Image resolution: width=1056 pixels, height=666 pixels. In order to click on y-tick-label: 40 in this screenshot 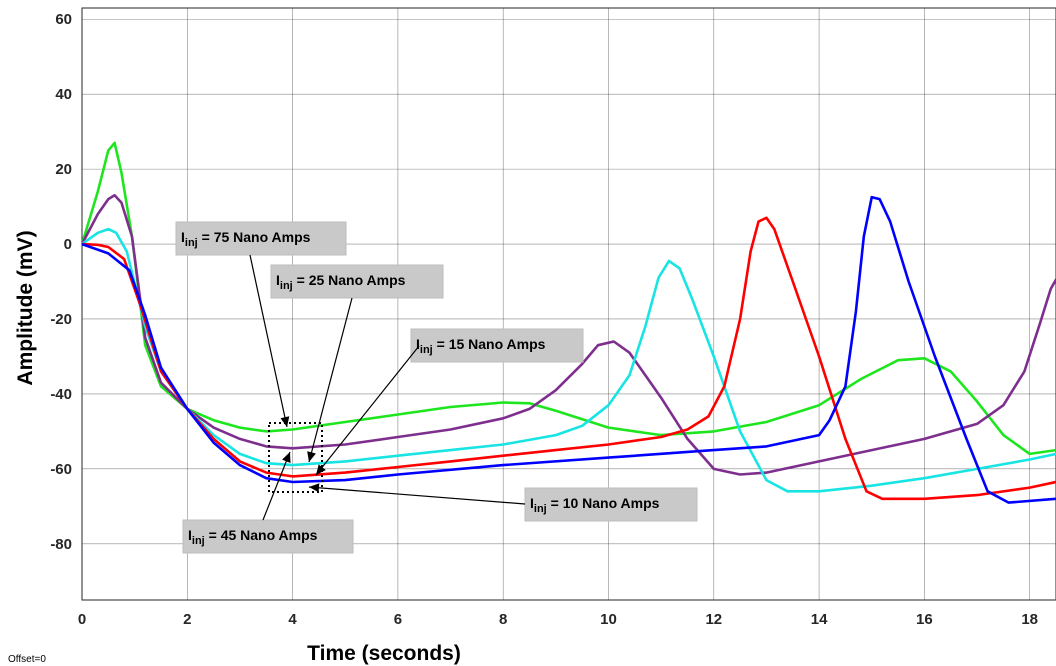, I will do `click(63, 94)`.